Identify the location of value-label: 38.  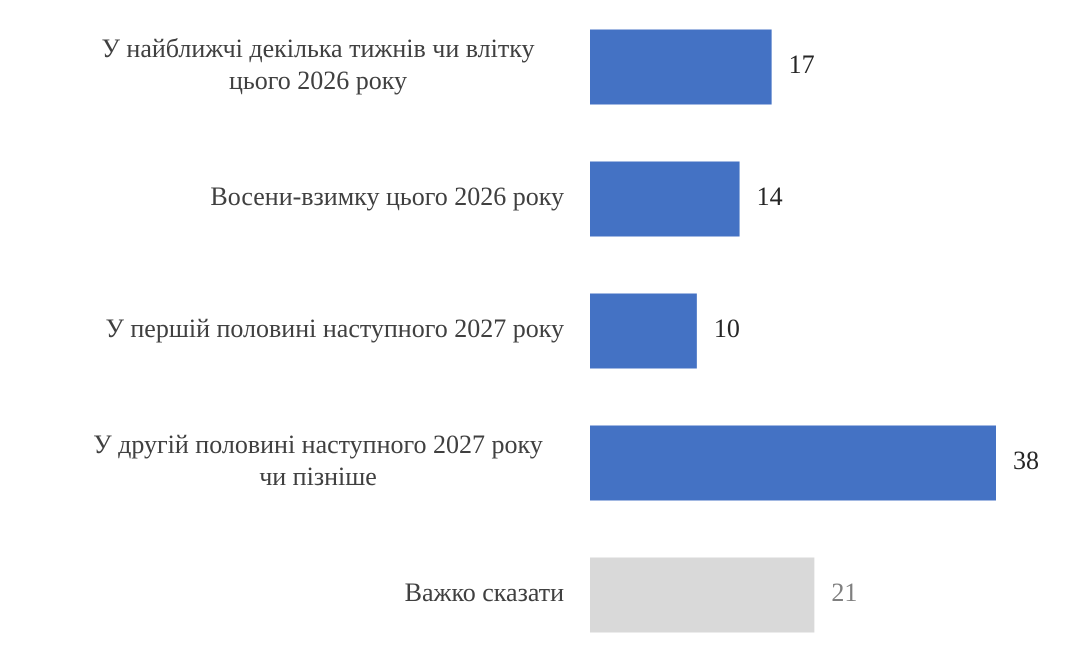
(1026, 460).